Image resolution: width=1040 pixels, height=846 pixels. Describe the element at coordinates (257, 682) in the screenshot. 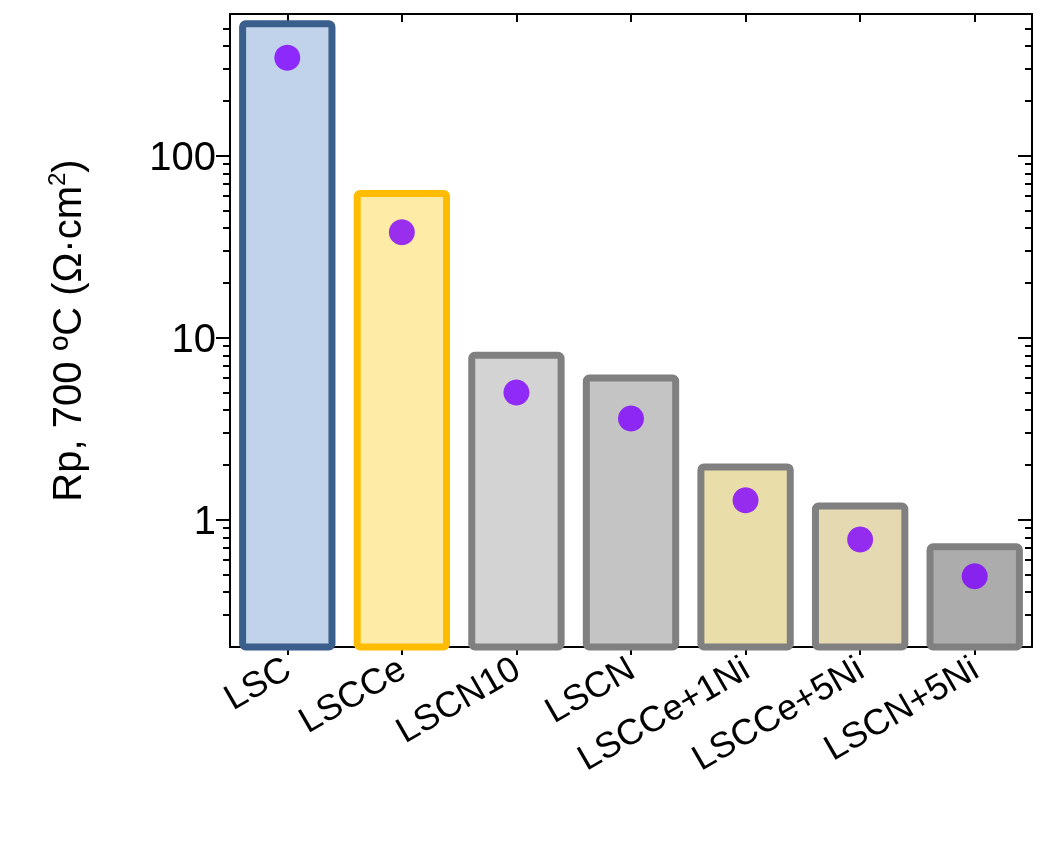

I see `x-tick-label: LSC` at that location.